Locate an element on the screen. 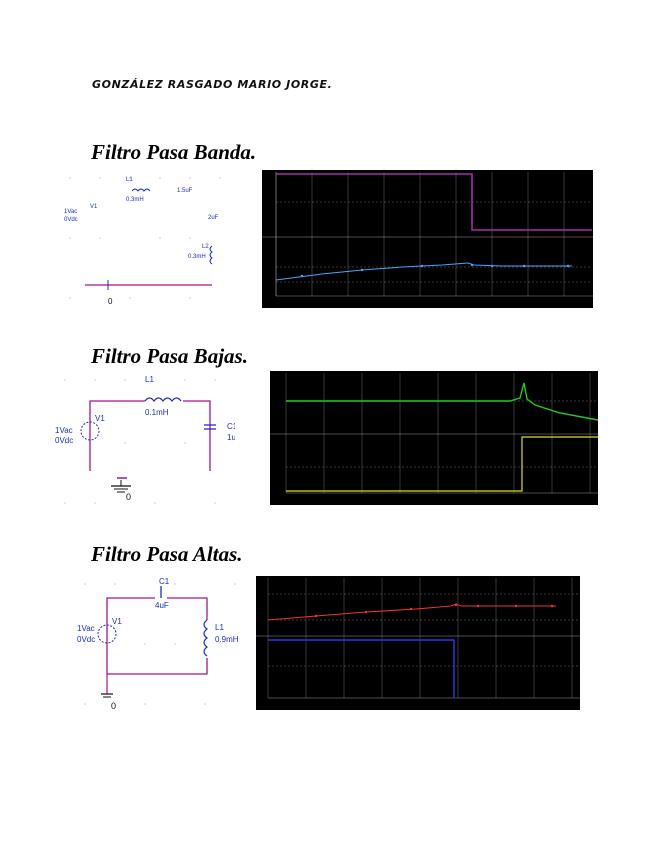 The width and height of the screenshot is (655, 848). highpass-v1-ac: 1Vac is located at coordinates (86, 628).